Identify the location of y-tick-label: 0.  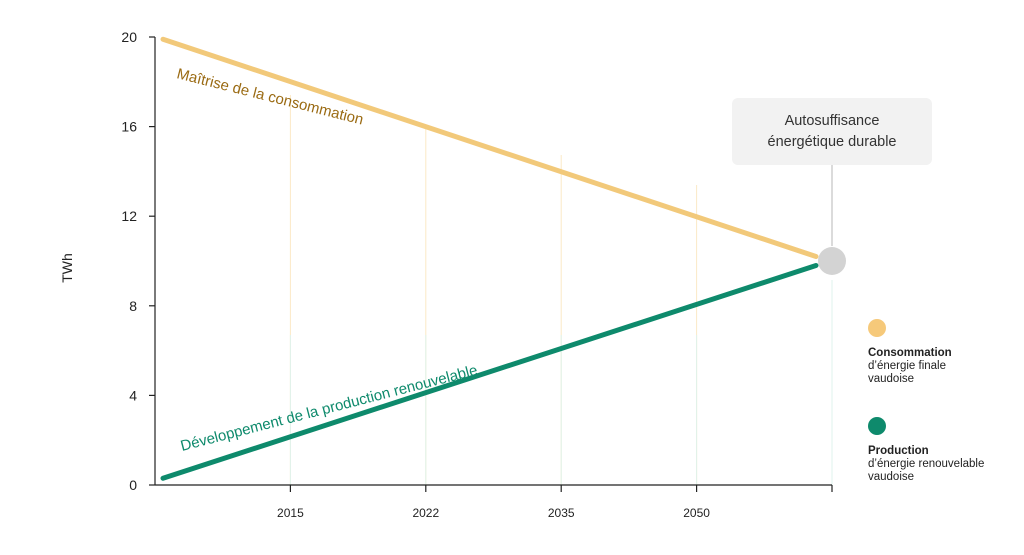
(133, 485).